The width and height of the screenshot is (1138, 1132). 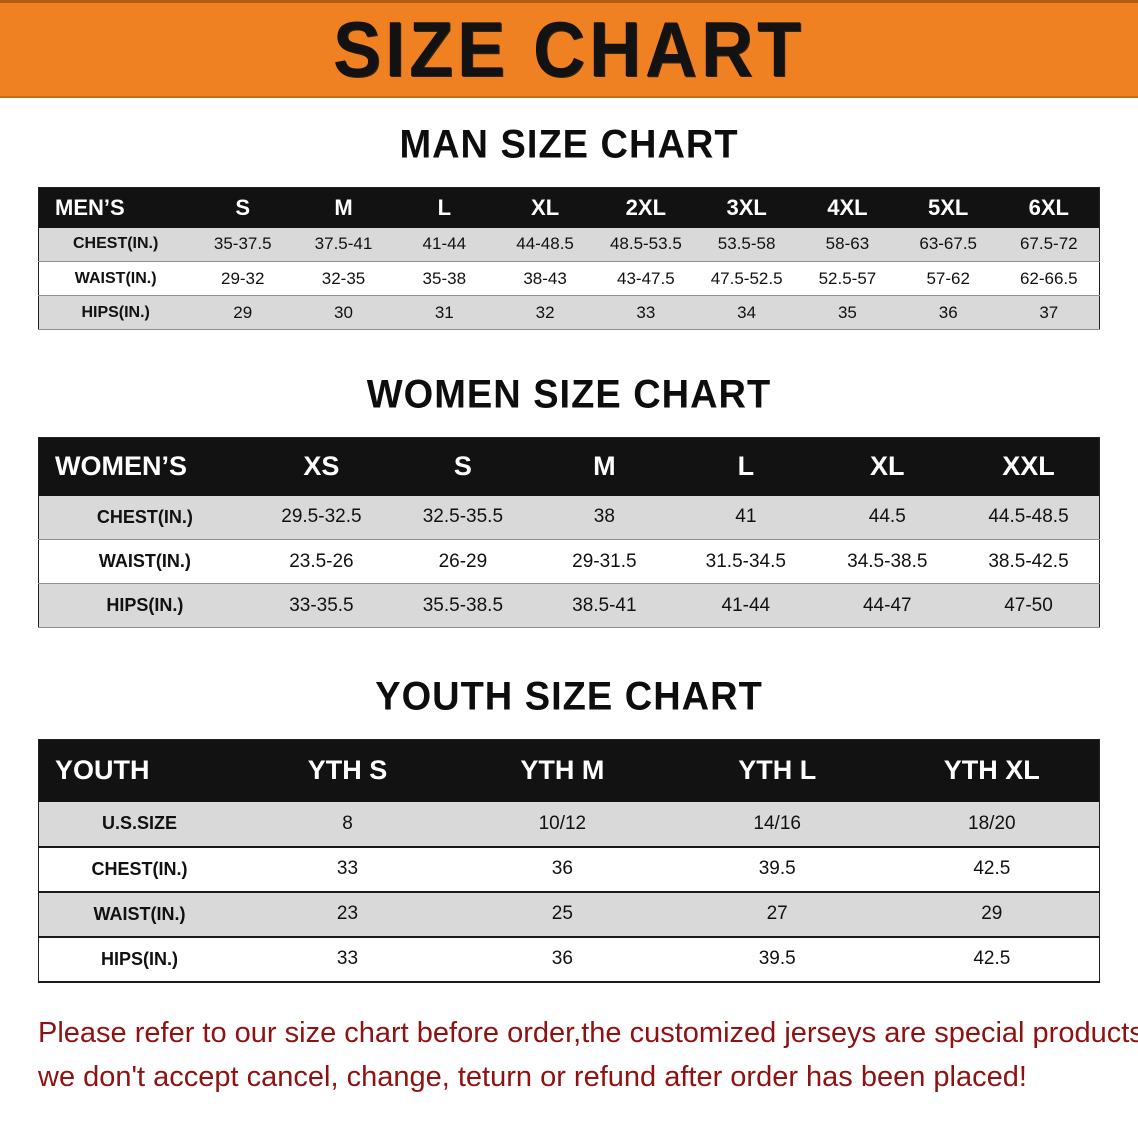 What do you see at coordinates (545, 312) in the screenshot?
I see `table-cell: 32` at bounding box center [545, 312].